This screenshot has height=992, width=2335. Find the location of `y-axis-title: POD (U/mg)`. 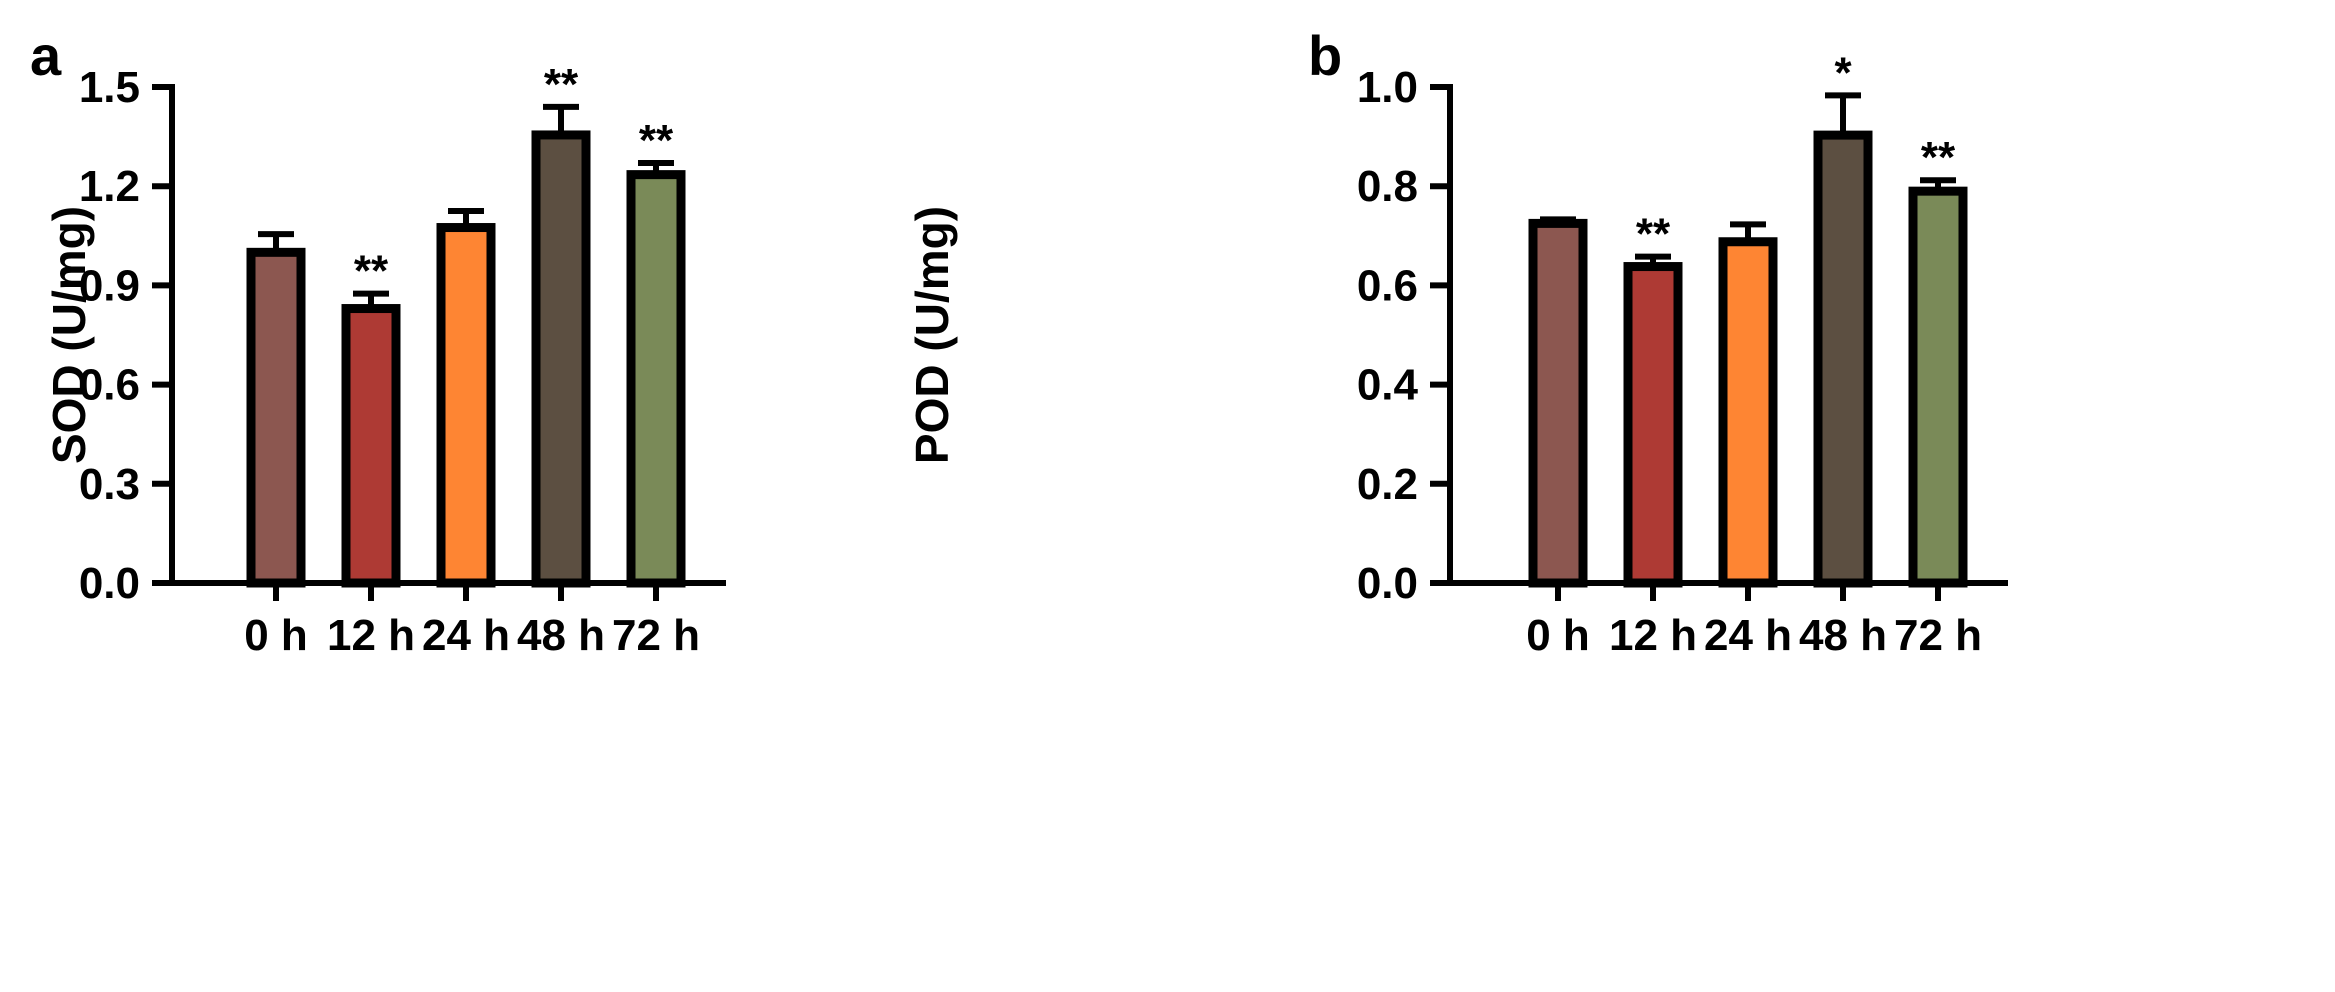

y-axis-title: POD (U/mg) is located at coordinates (932, 335).